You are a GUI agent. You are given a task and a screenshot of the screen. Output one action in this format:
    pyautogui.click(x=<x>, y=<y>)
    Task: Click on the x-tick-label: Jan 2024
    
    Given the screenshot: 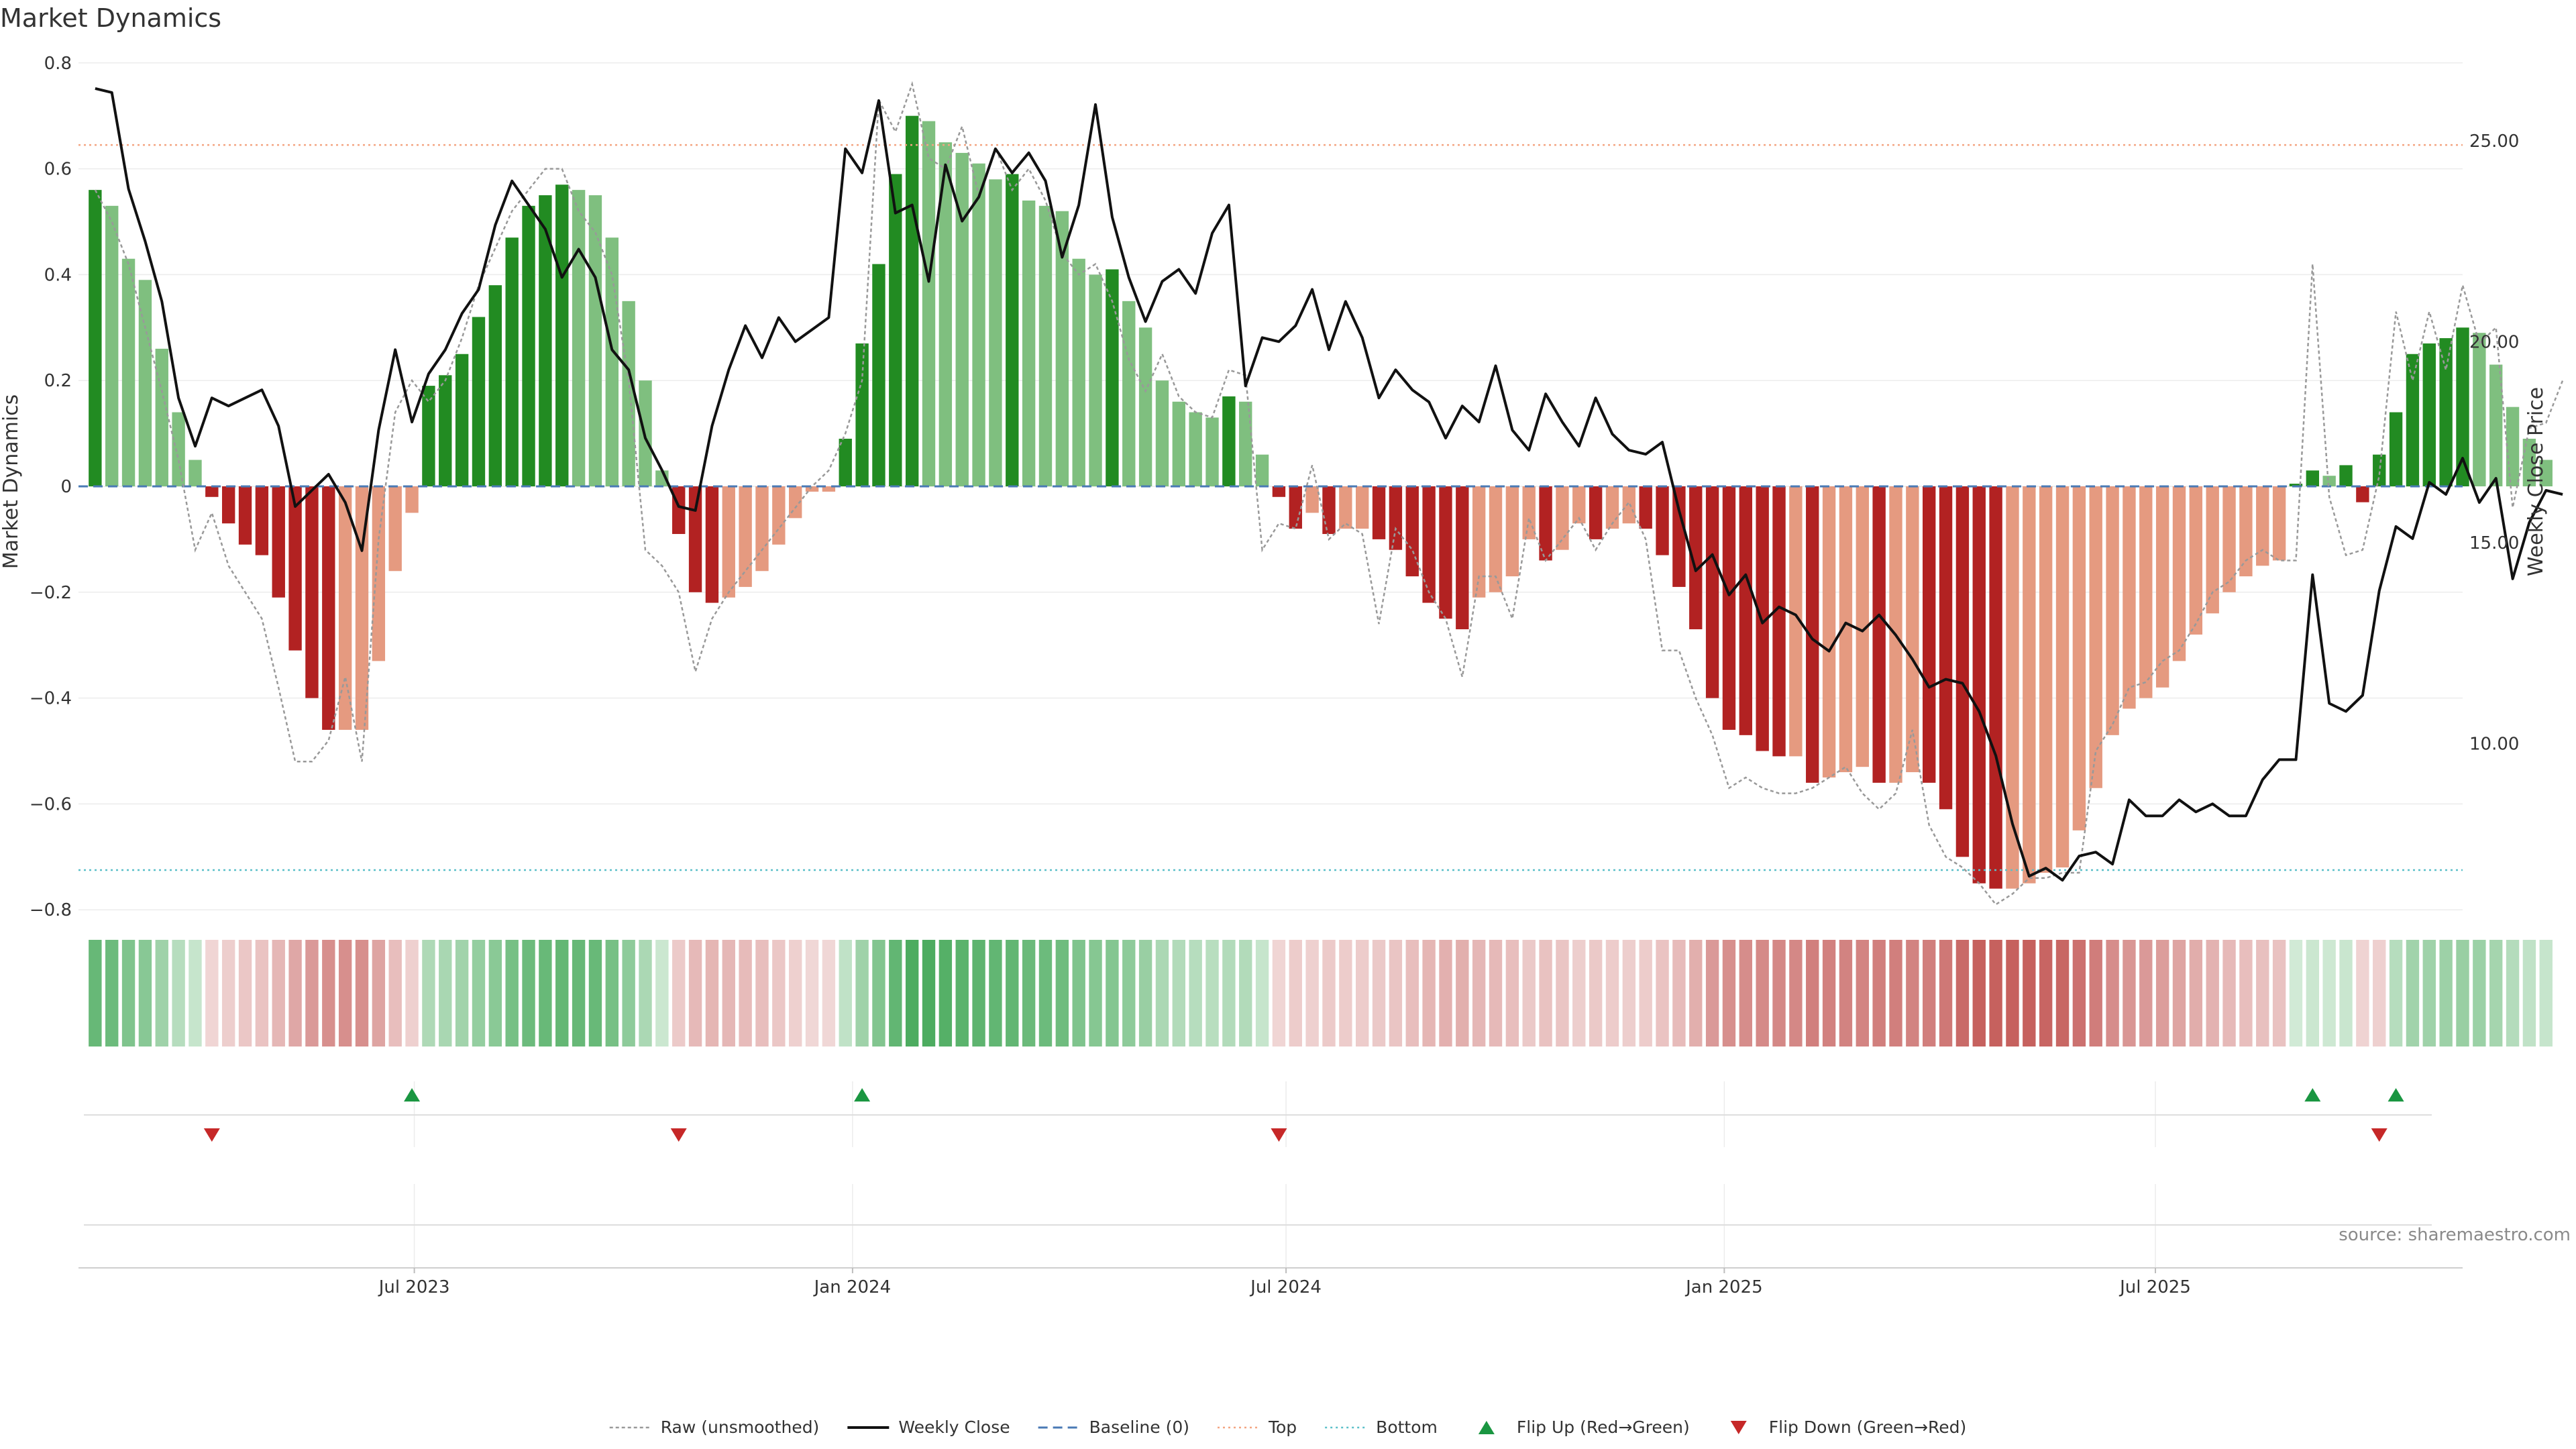 What is the action you would take?
    pyautogui.click(x=852, y=1287)
    